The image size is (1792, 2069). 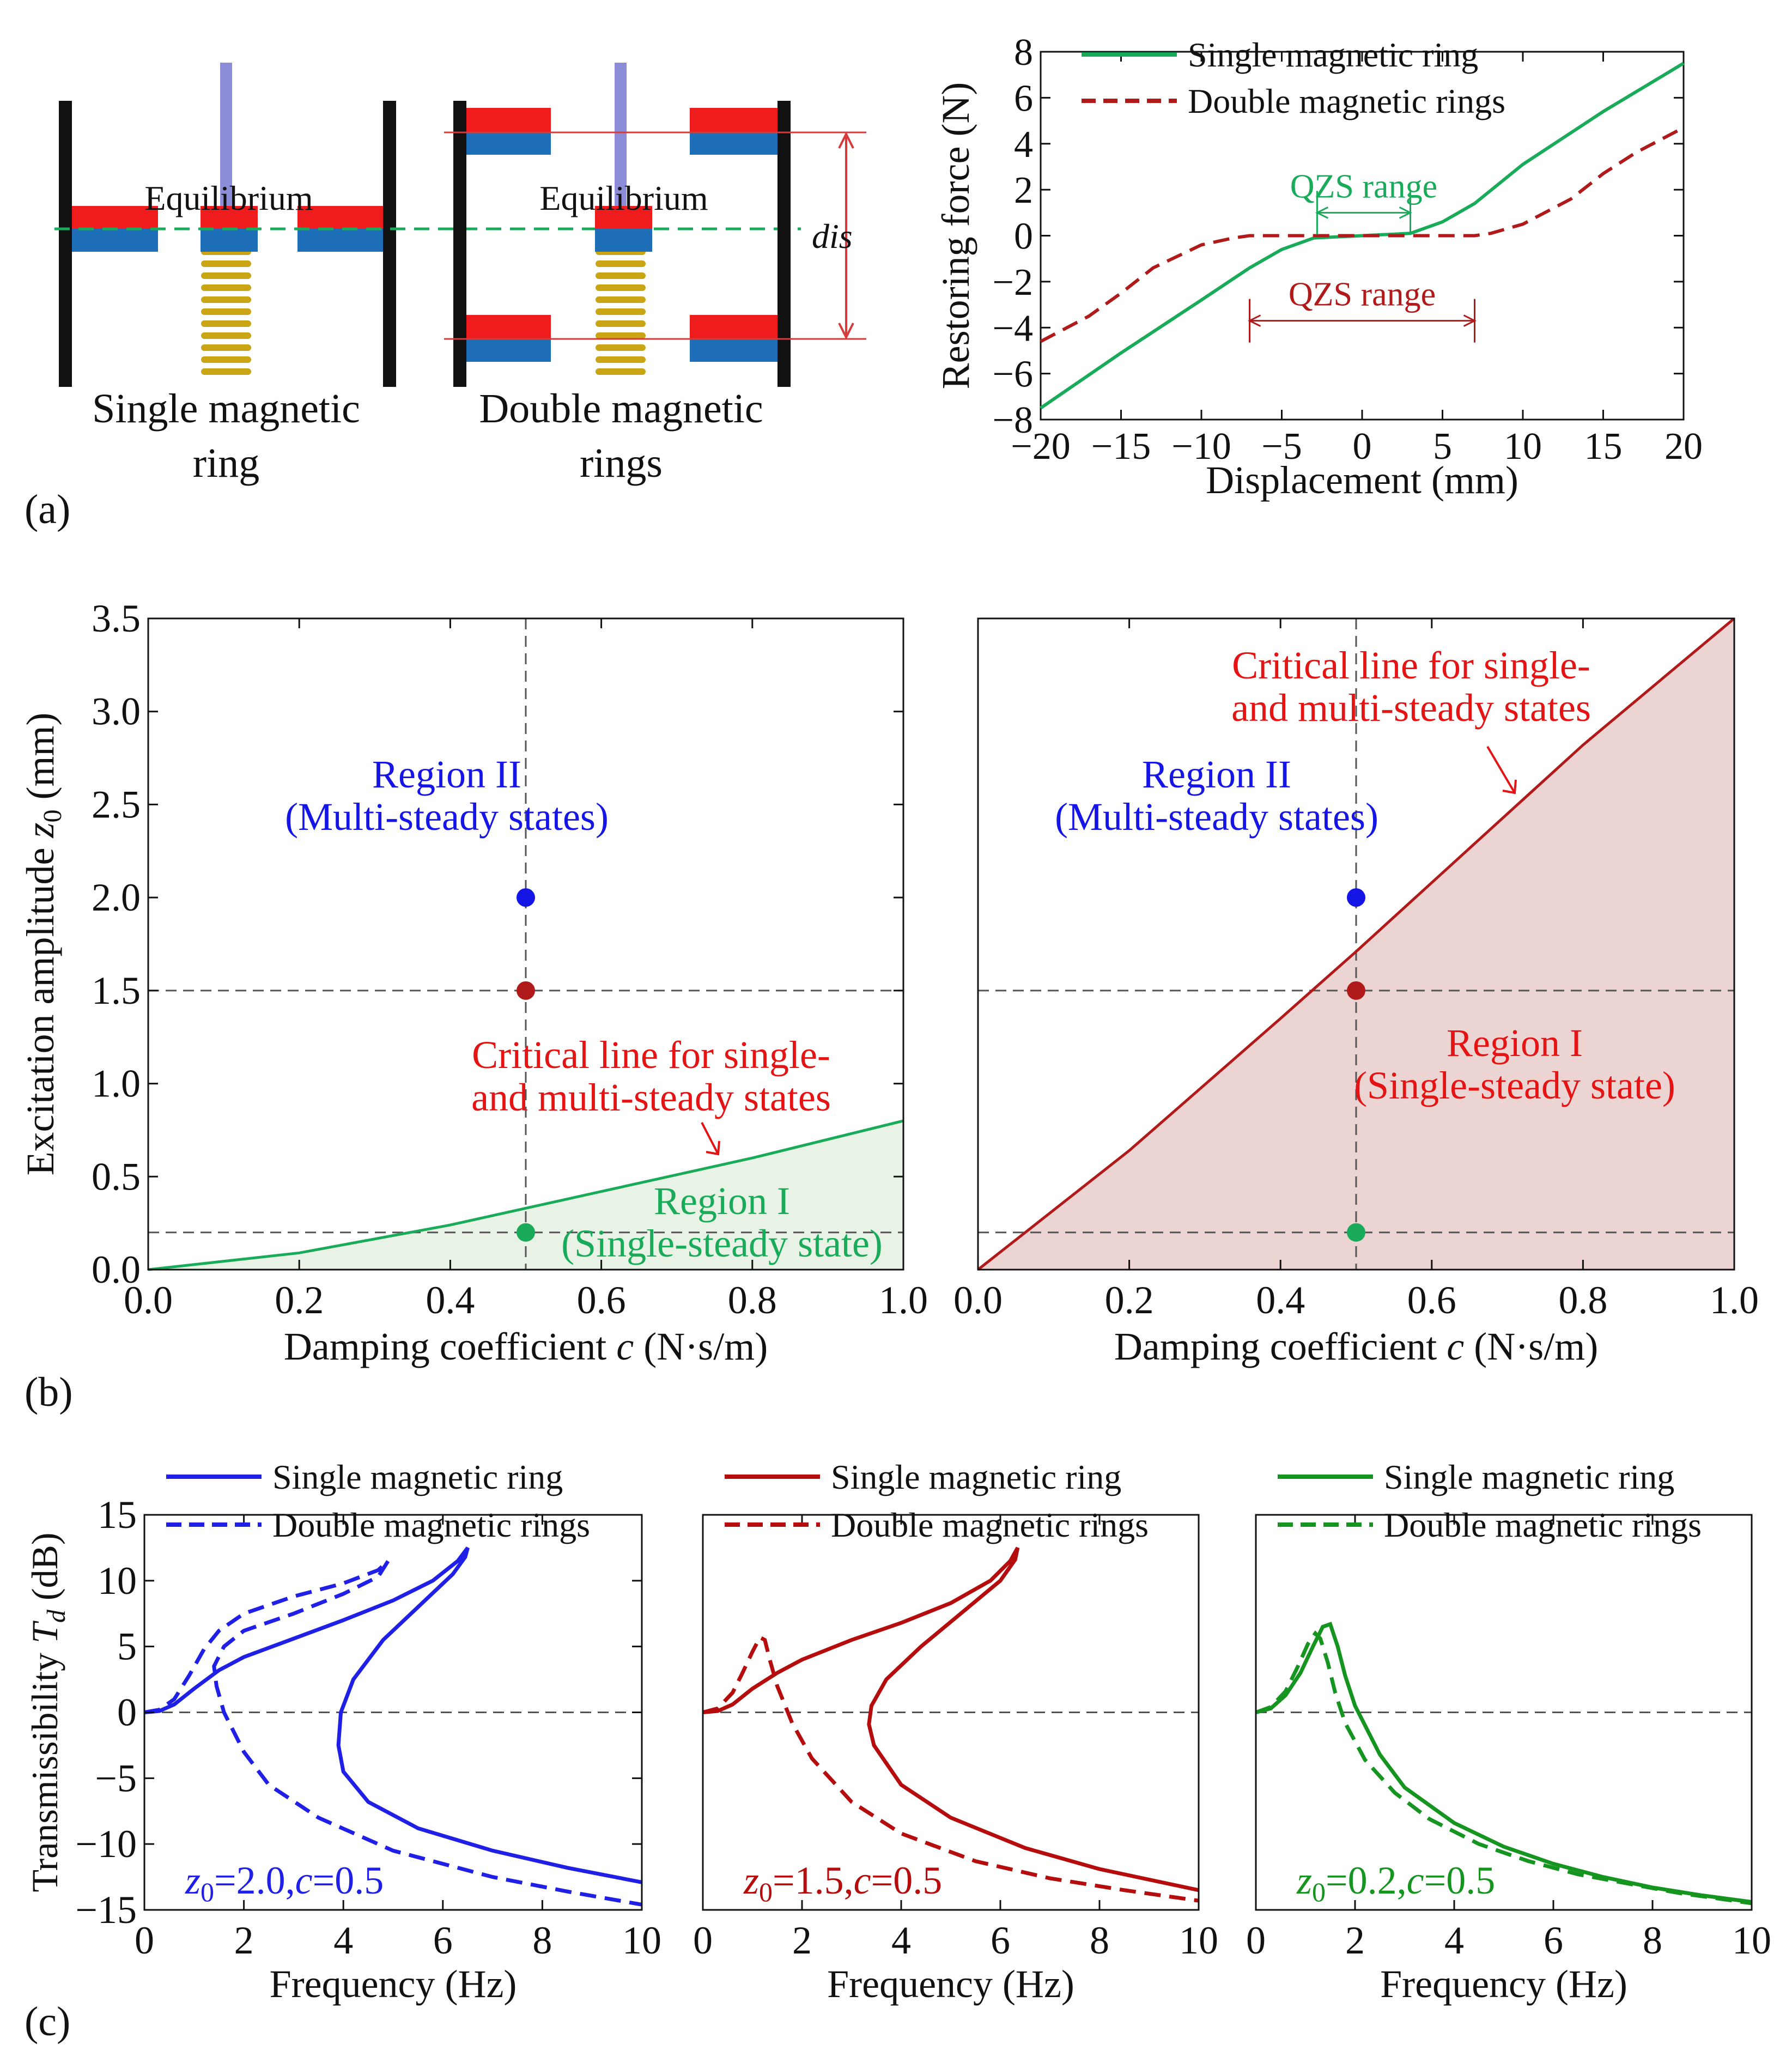 What do you see at coordinates (116, 1084) in the screenshot?
I see `y-tick-label: 1.0` at bounding box center [116, 1084].